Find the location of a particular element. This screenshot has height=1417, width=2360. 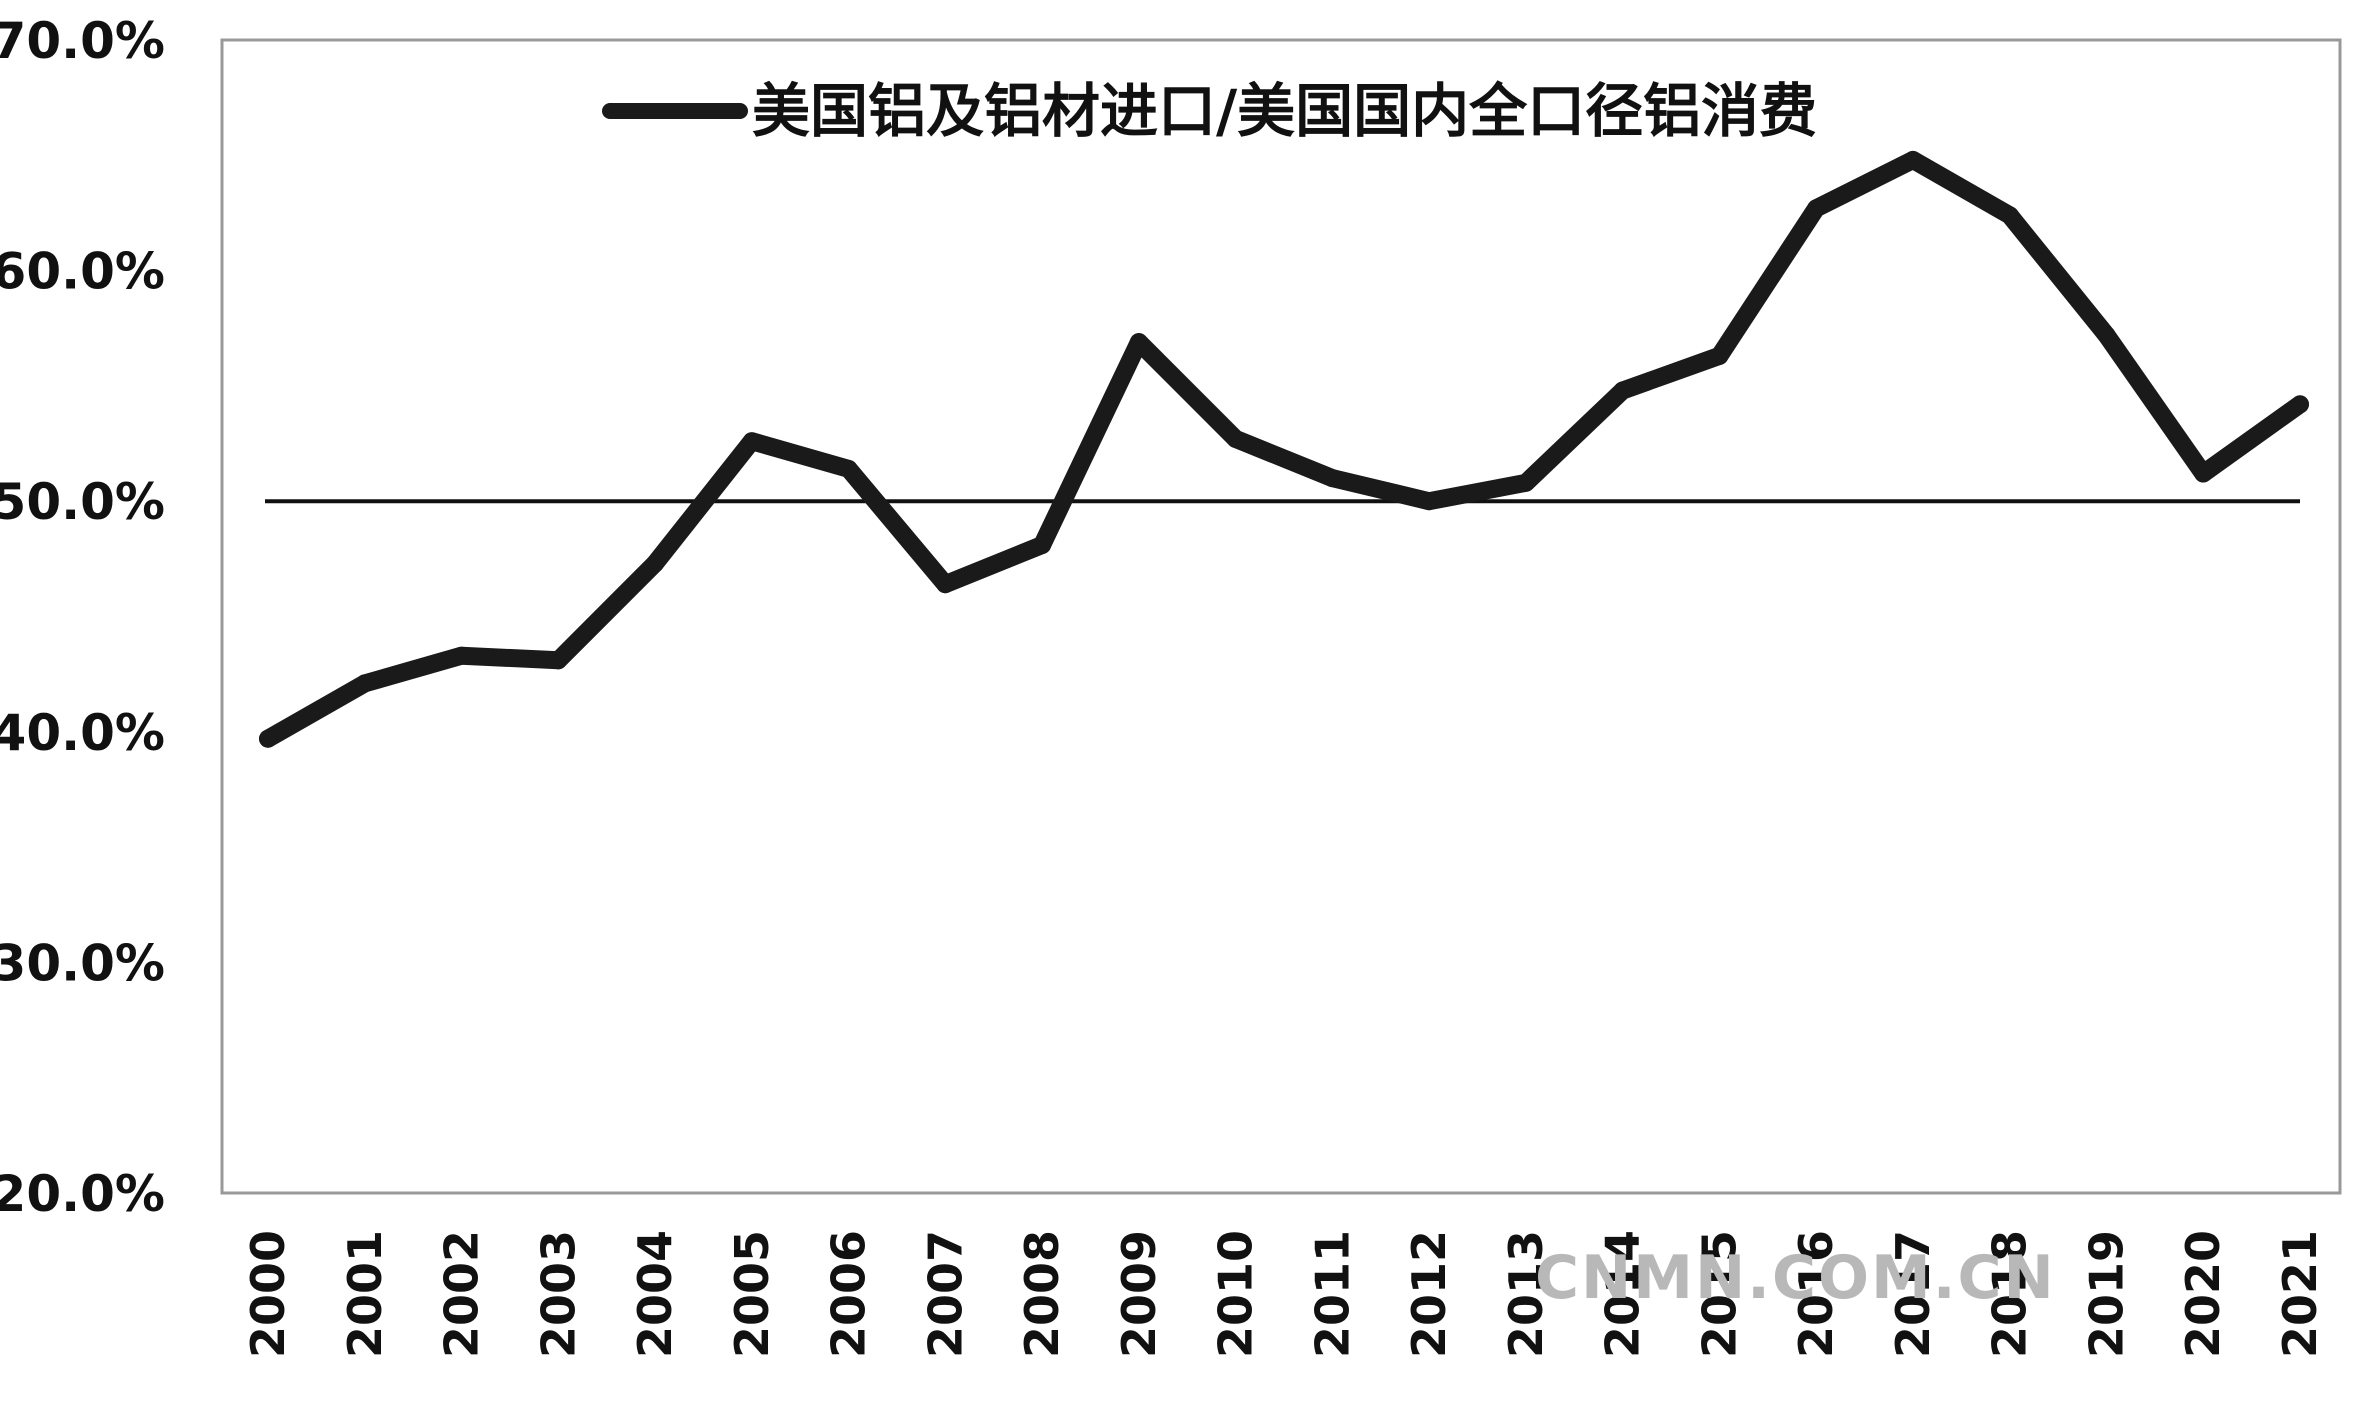

x-tick-label: 2008 is located at coordinates (1042, 1294).